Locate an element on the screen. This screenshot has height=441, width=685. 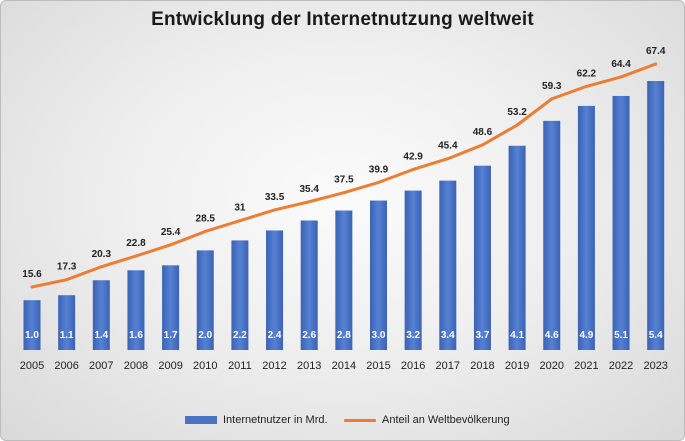
x-tick-label: 2022 is located at coordinates (621, 366).